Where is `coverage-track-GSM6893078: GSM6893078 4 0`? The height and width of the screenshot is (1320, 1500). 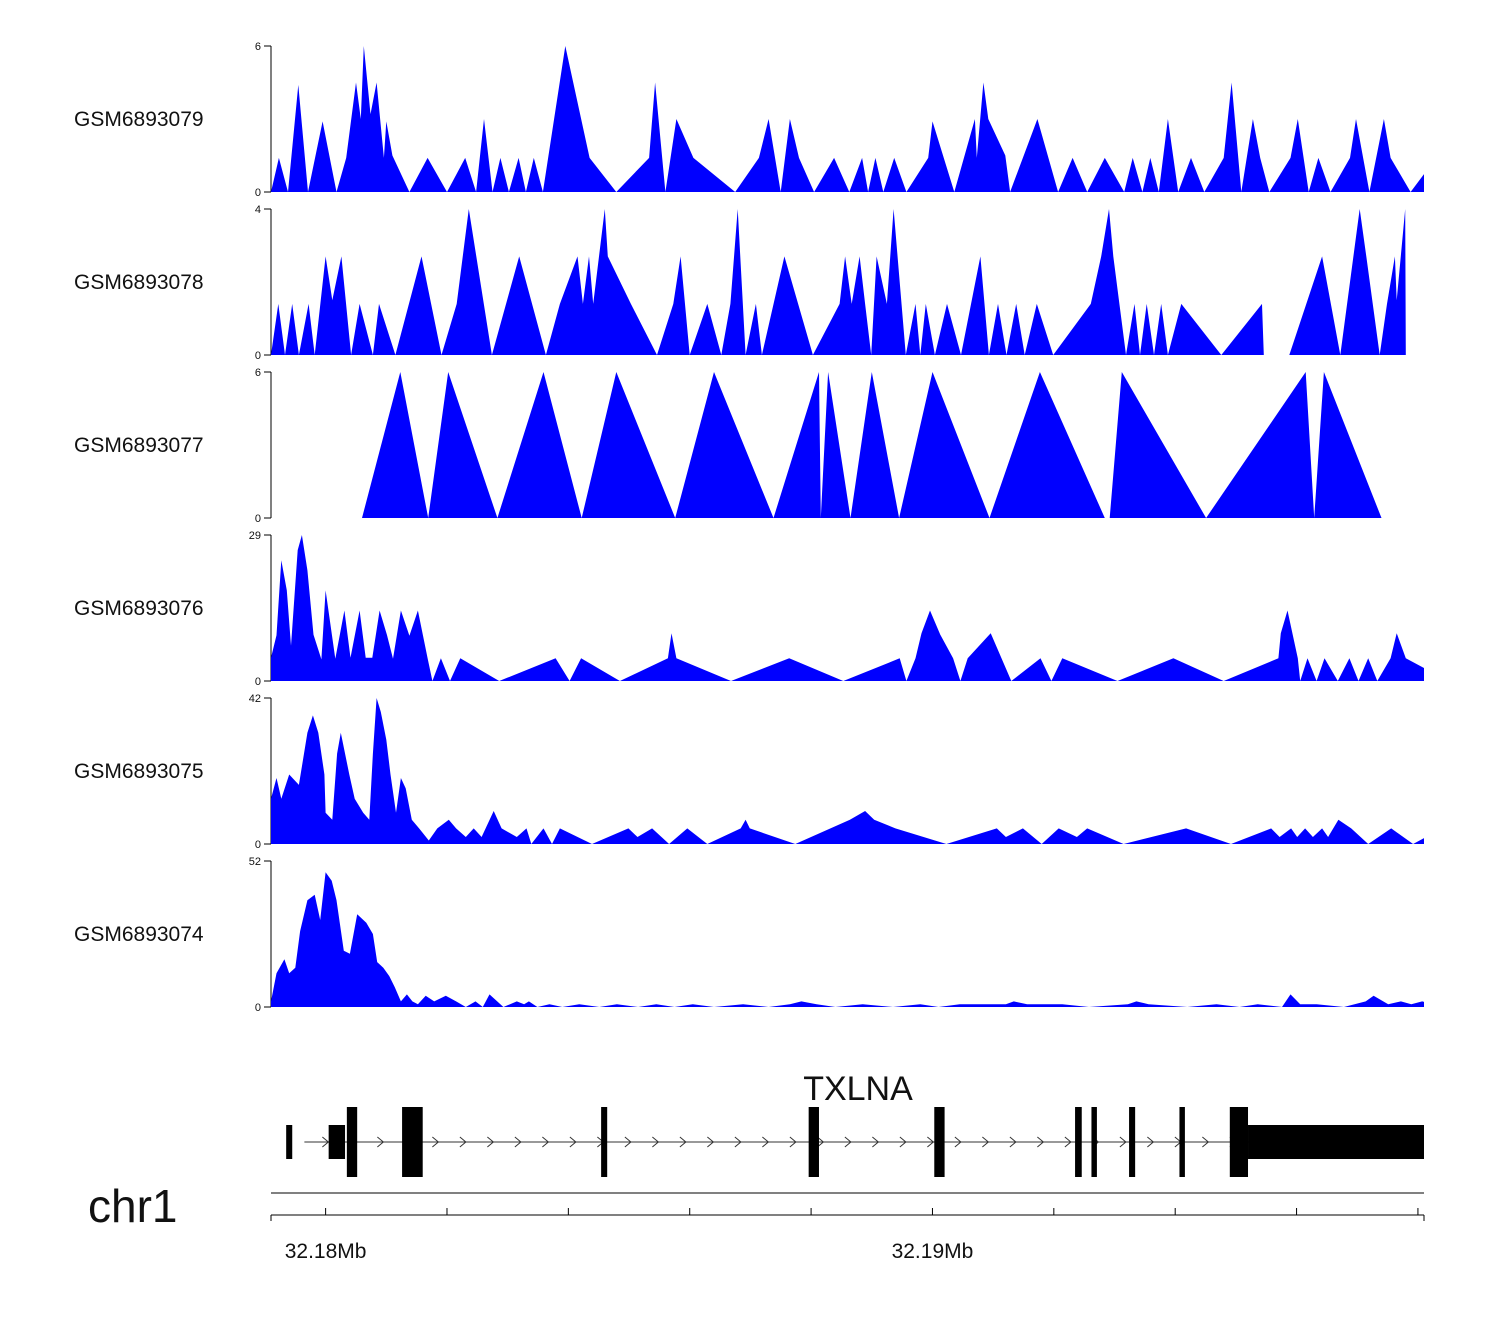
coverage-track-GSM6893078: GSM6893078 4 0 is located at coordinates (740, 283).